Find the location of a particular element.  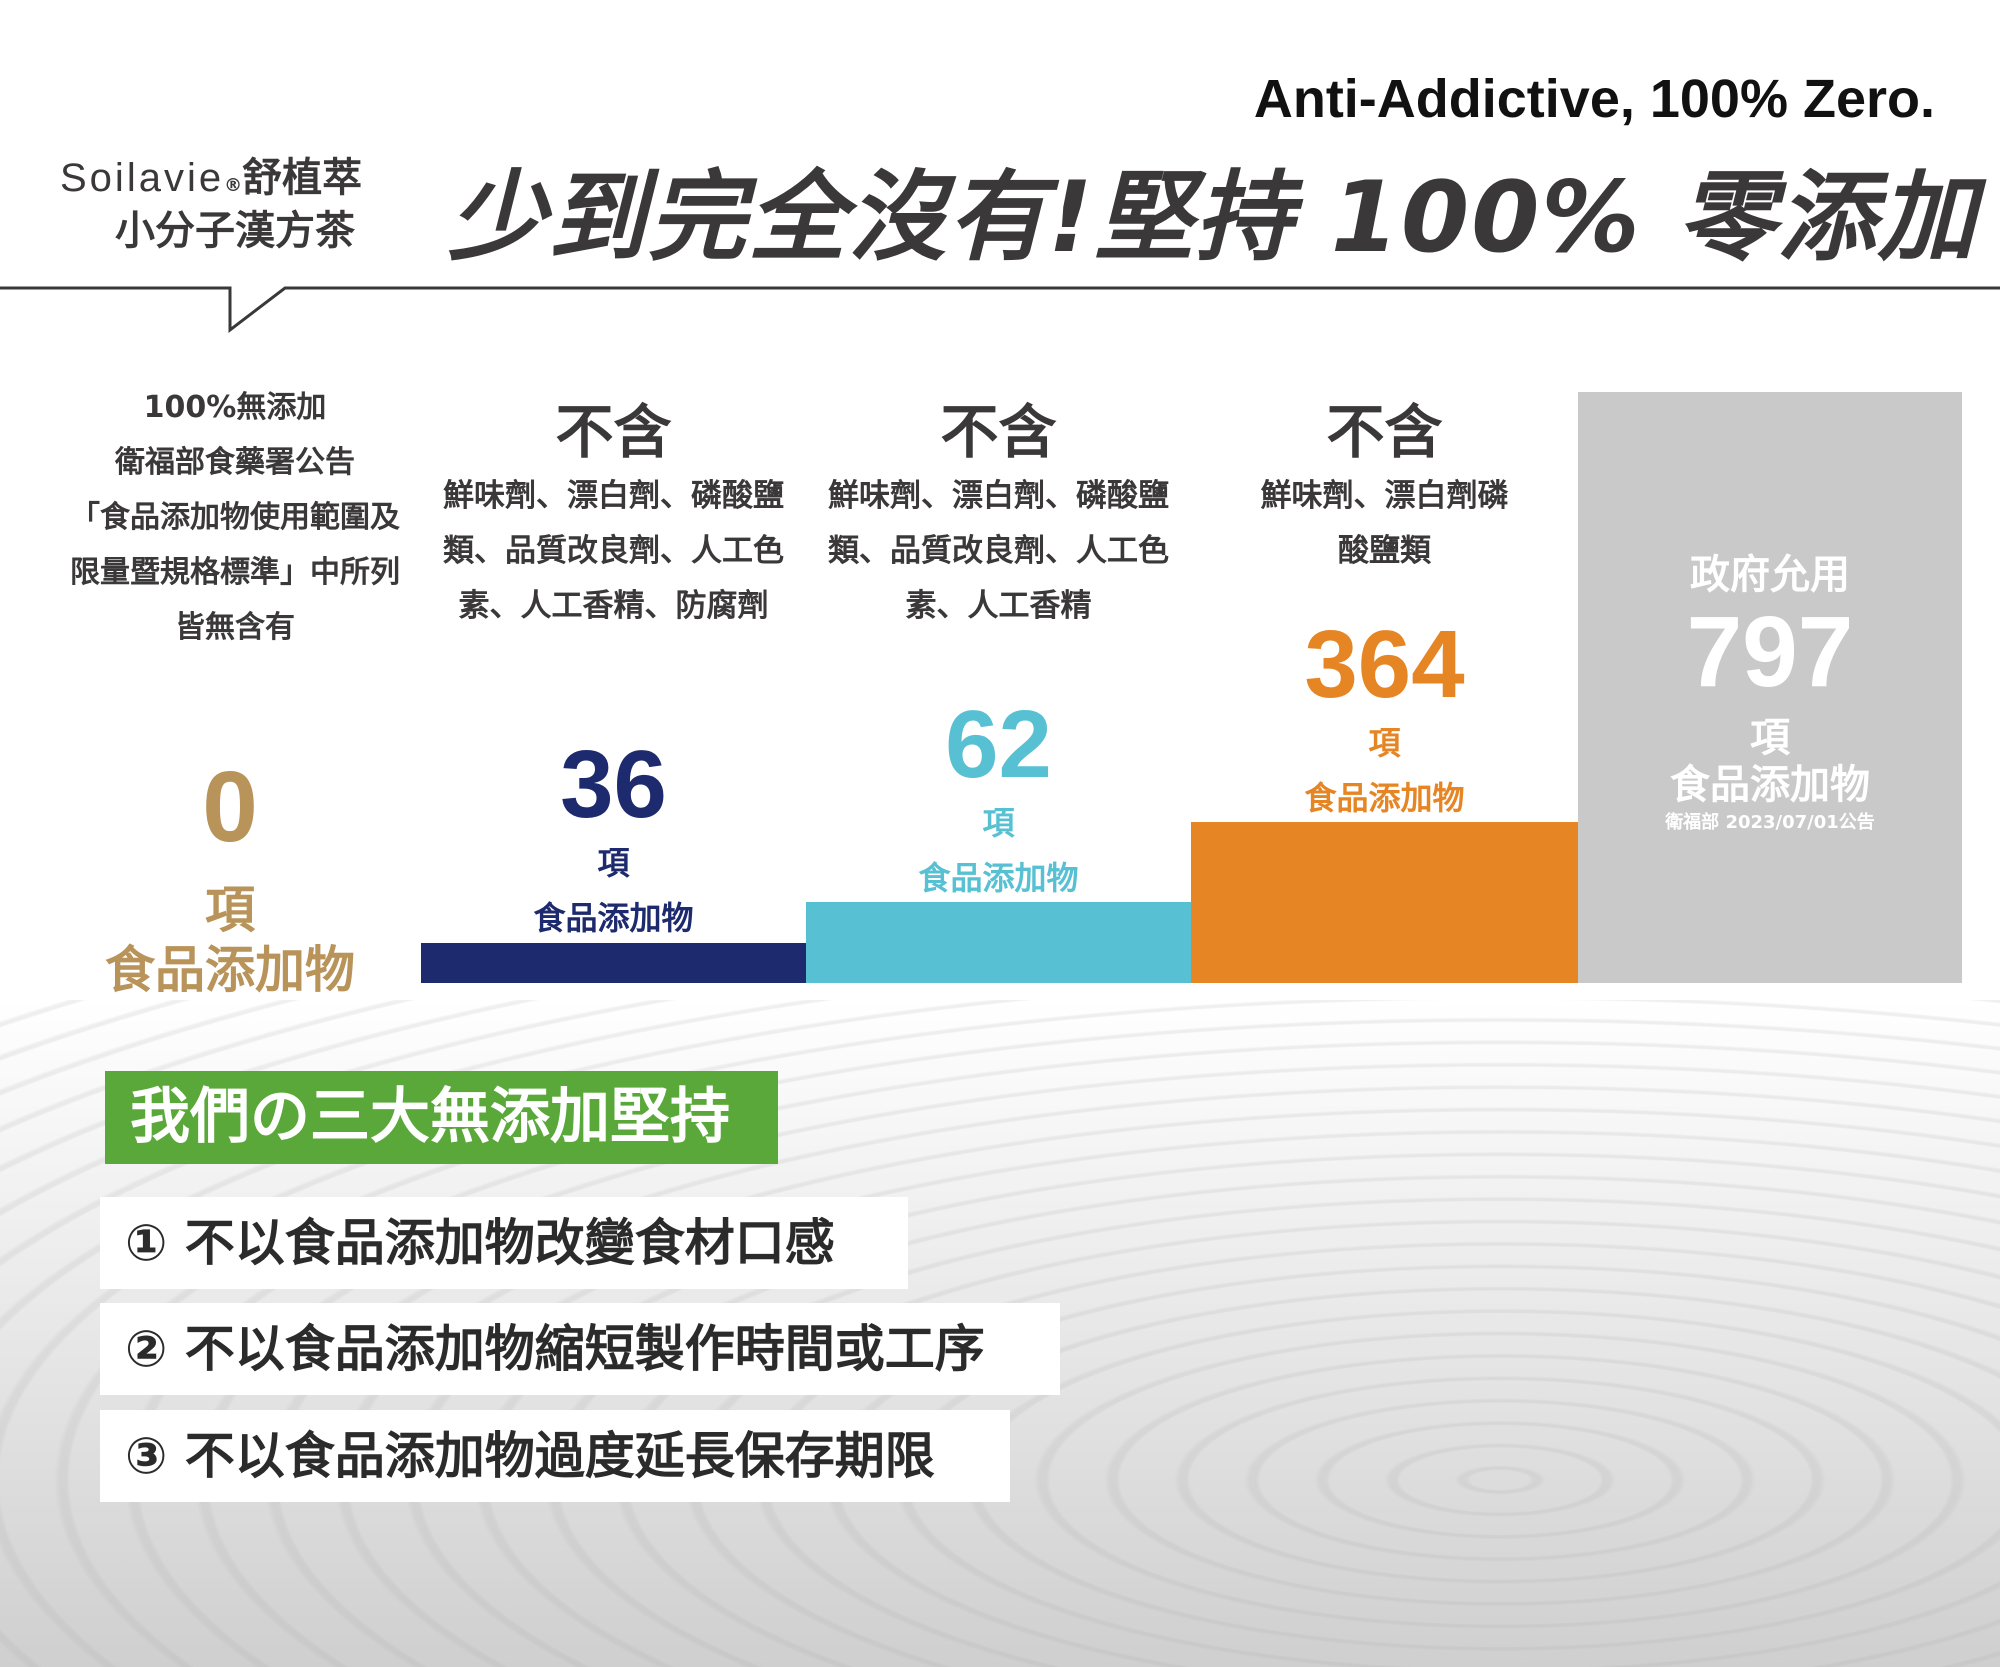

brand-logo: Soilavie®舒植萃 is located at coordinates (211, 174).